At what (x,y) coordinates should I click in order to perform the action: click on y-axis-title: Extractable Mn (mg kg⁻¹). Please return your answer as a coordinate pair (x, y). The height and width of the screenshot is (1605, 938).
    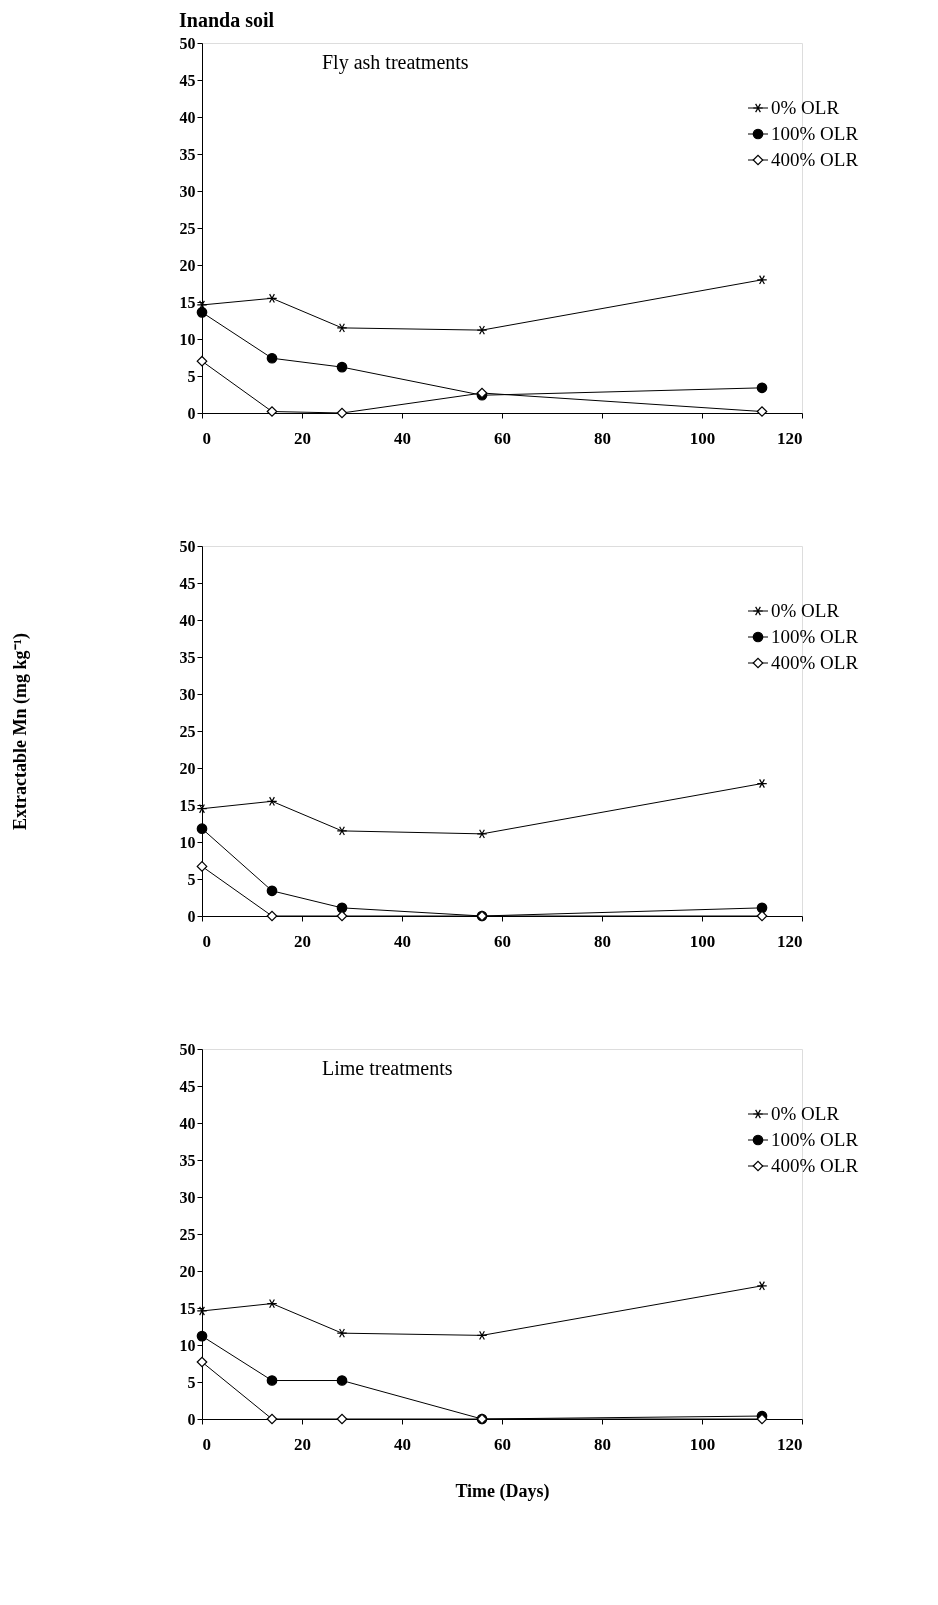
    Looking at the image, I should click on (20, 731).